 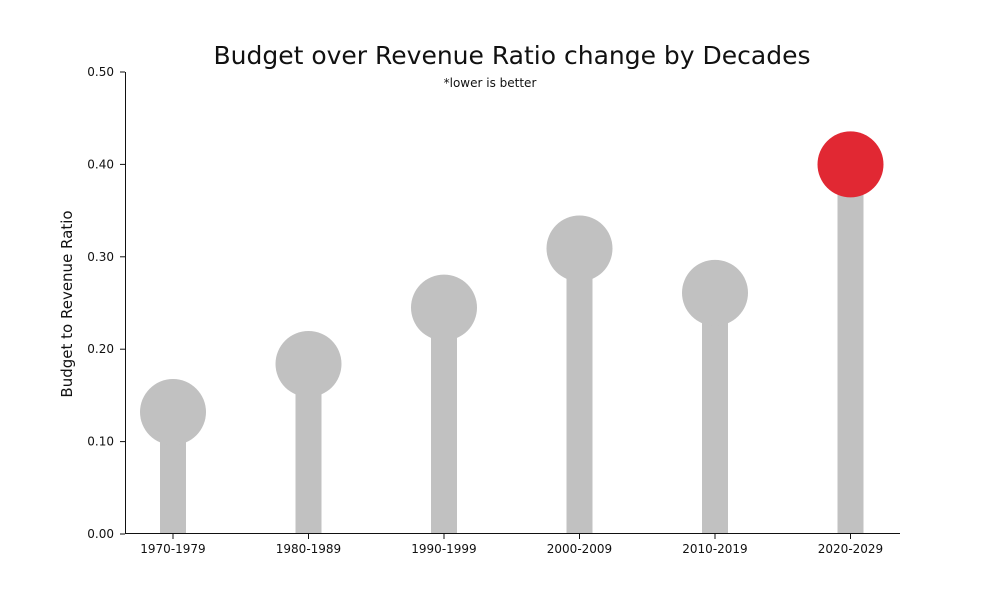 I want to click on x-tick-label: 1970-1979, so click(x=172, y=549).